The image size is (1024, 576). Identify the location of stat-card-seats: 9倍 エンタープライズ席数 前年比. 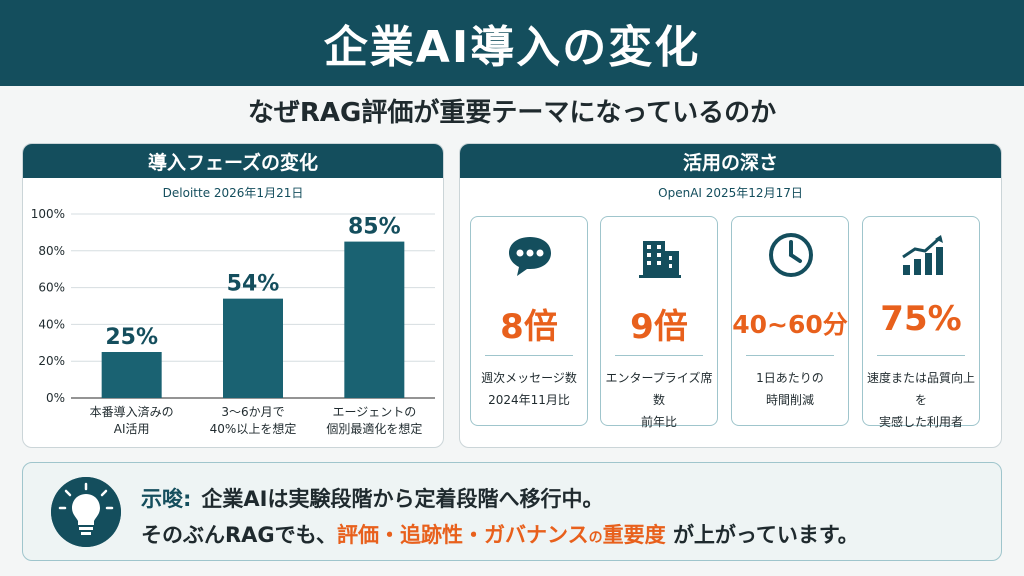
(659, 322).